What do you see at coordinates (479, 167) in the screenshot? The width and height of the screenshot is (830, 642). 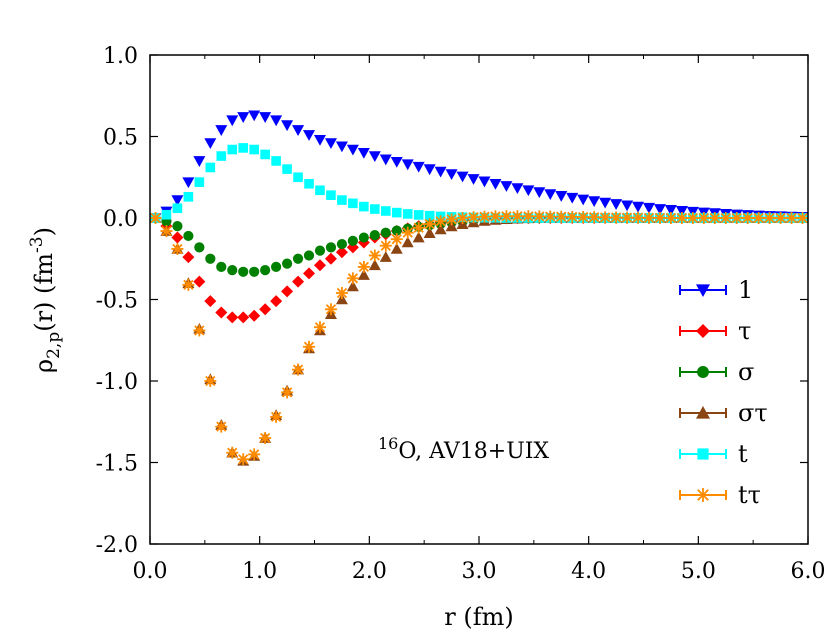 I see `series-triangle-down` at bounding box center [479, 167].